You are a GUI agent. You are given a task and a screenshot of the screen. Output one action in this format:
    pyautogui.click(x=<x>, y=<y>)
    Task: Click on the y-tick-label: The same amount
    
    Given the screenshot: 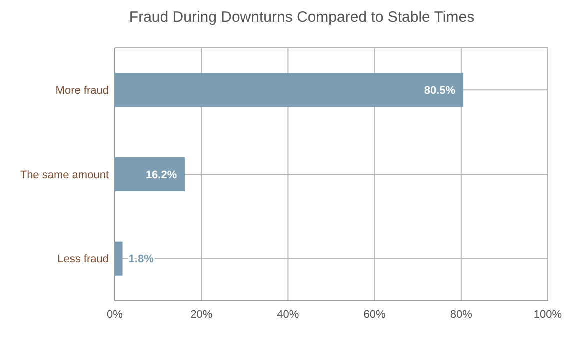 What is the action you would take?
    pyautogui.click(x=64, y=175)
    